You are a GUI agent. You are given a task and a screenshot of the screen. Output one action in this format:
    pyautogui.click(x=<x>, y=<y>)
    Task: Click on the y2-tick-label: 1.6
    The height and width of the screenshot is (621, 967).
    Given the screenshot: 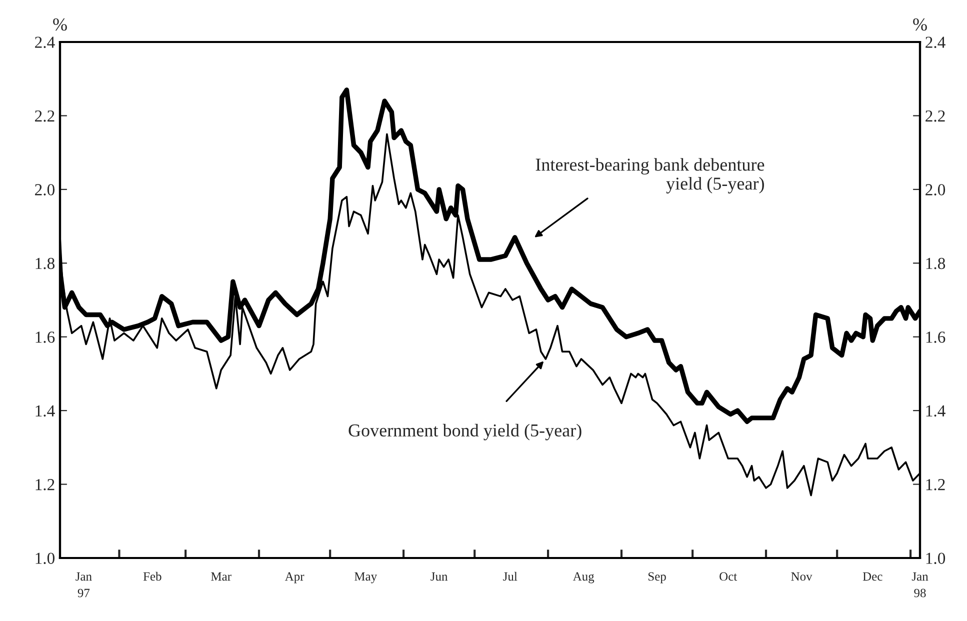 What is the action you would take?
    pyautogui.click(x=936, y=337)
    